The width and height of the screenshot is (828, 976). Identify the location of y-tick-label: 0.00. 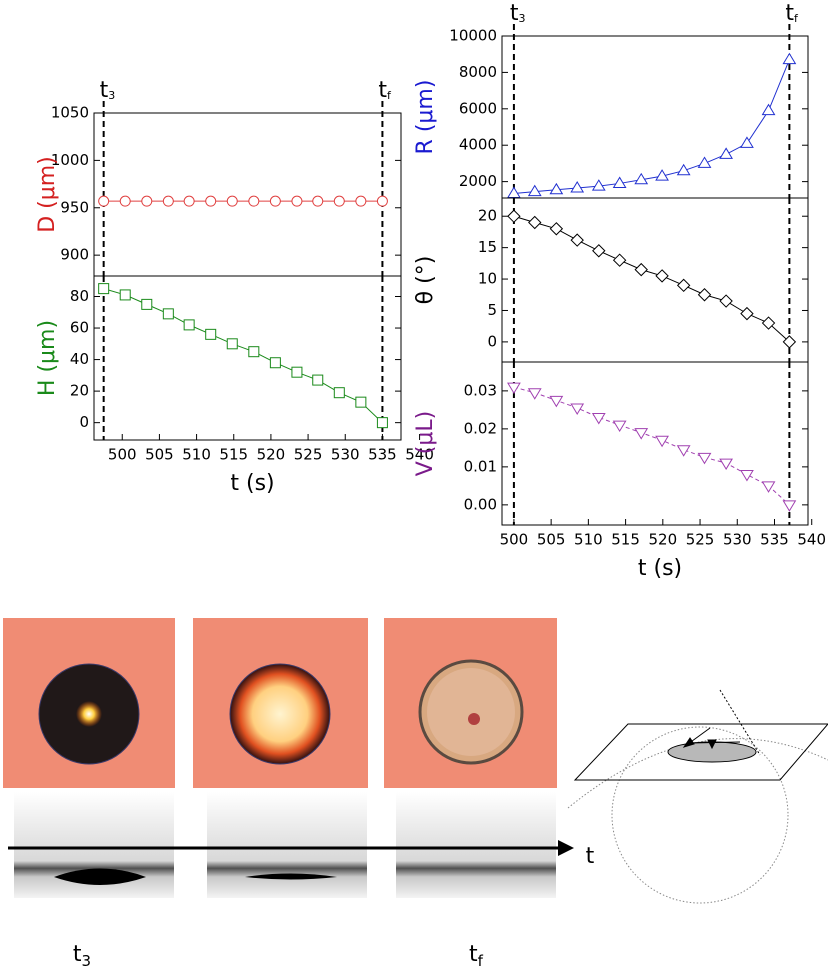
(480, 504).